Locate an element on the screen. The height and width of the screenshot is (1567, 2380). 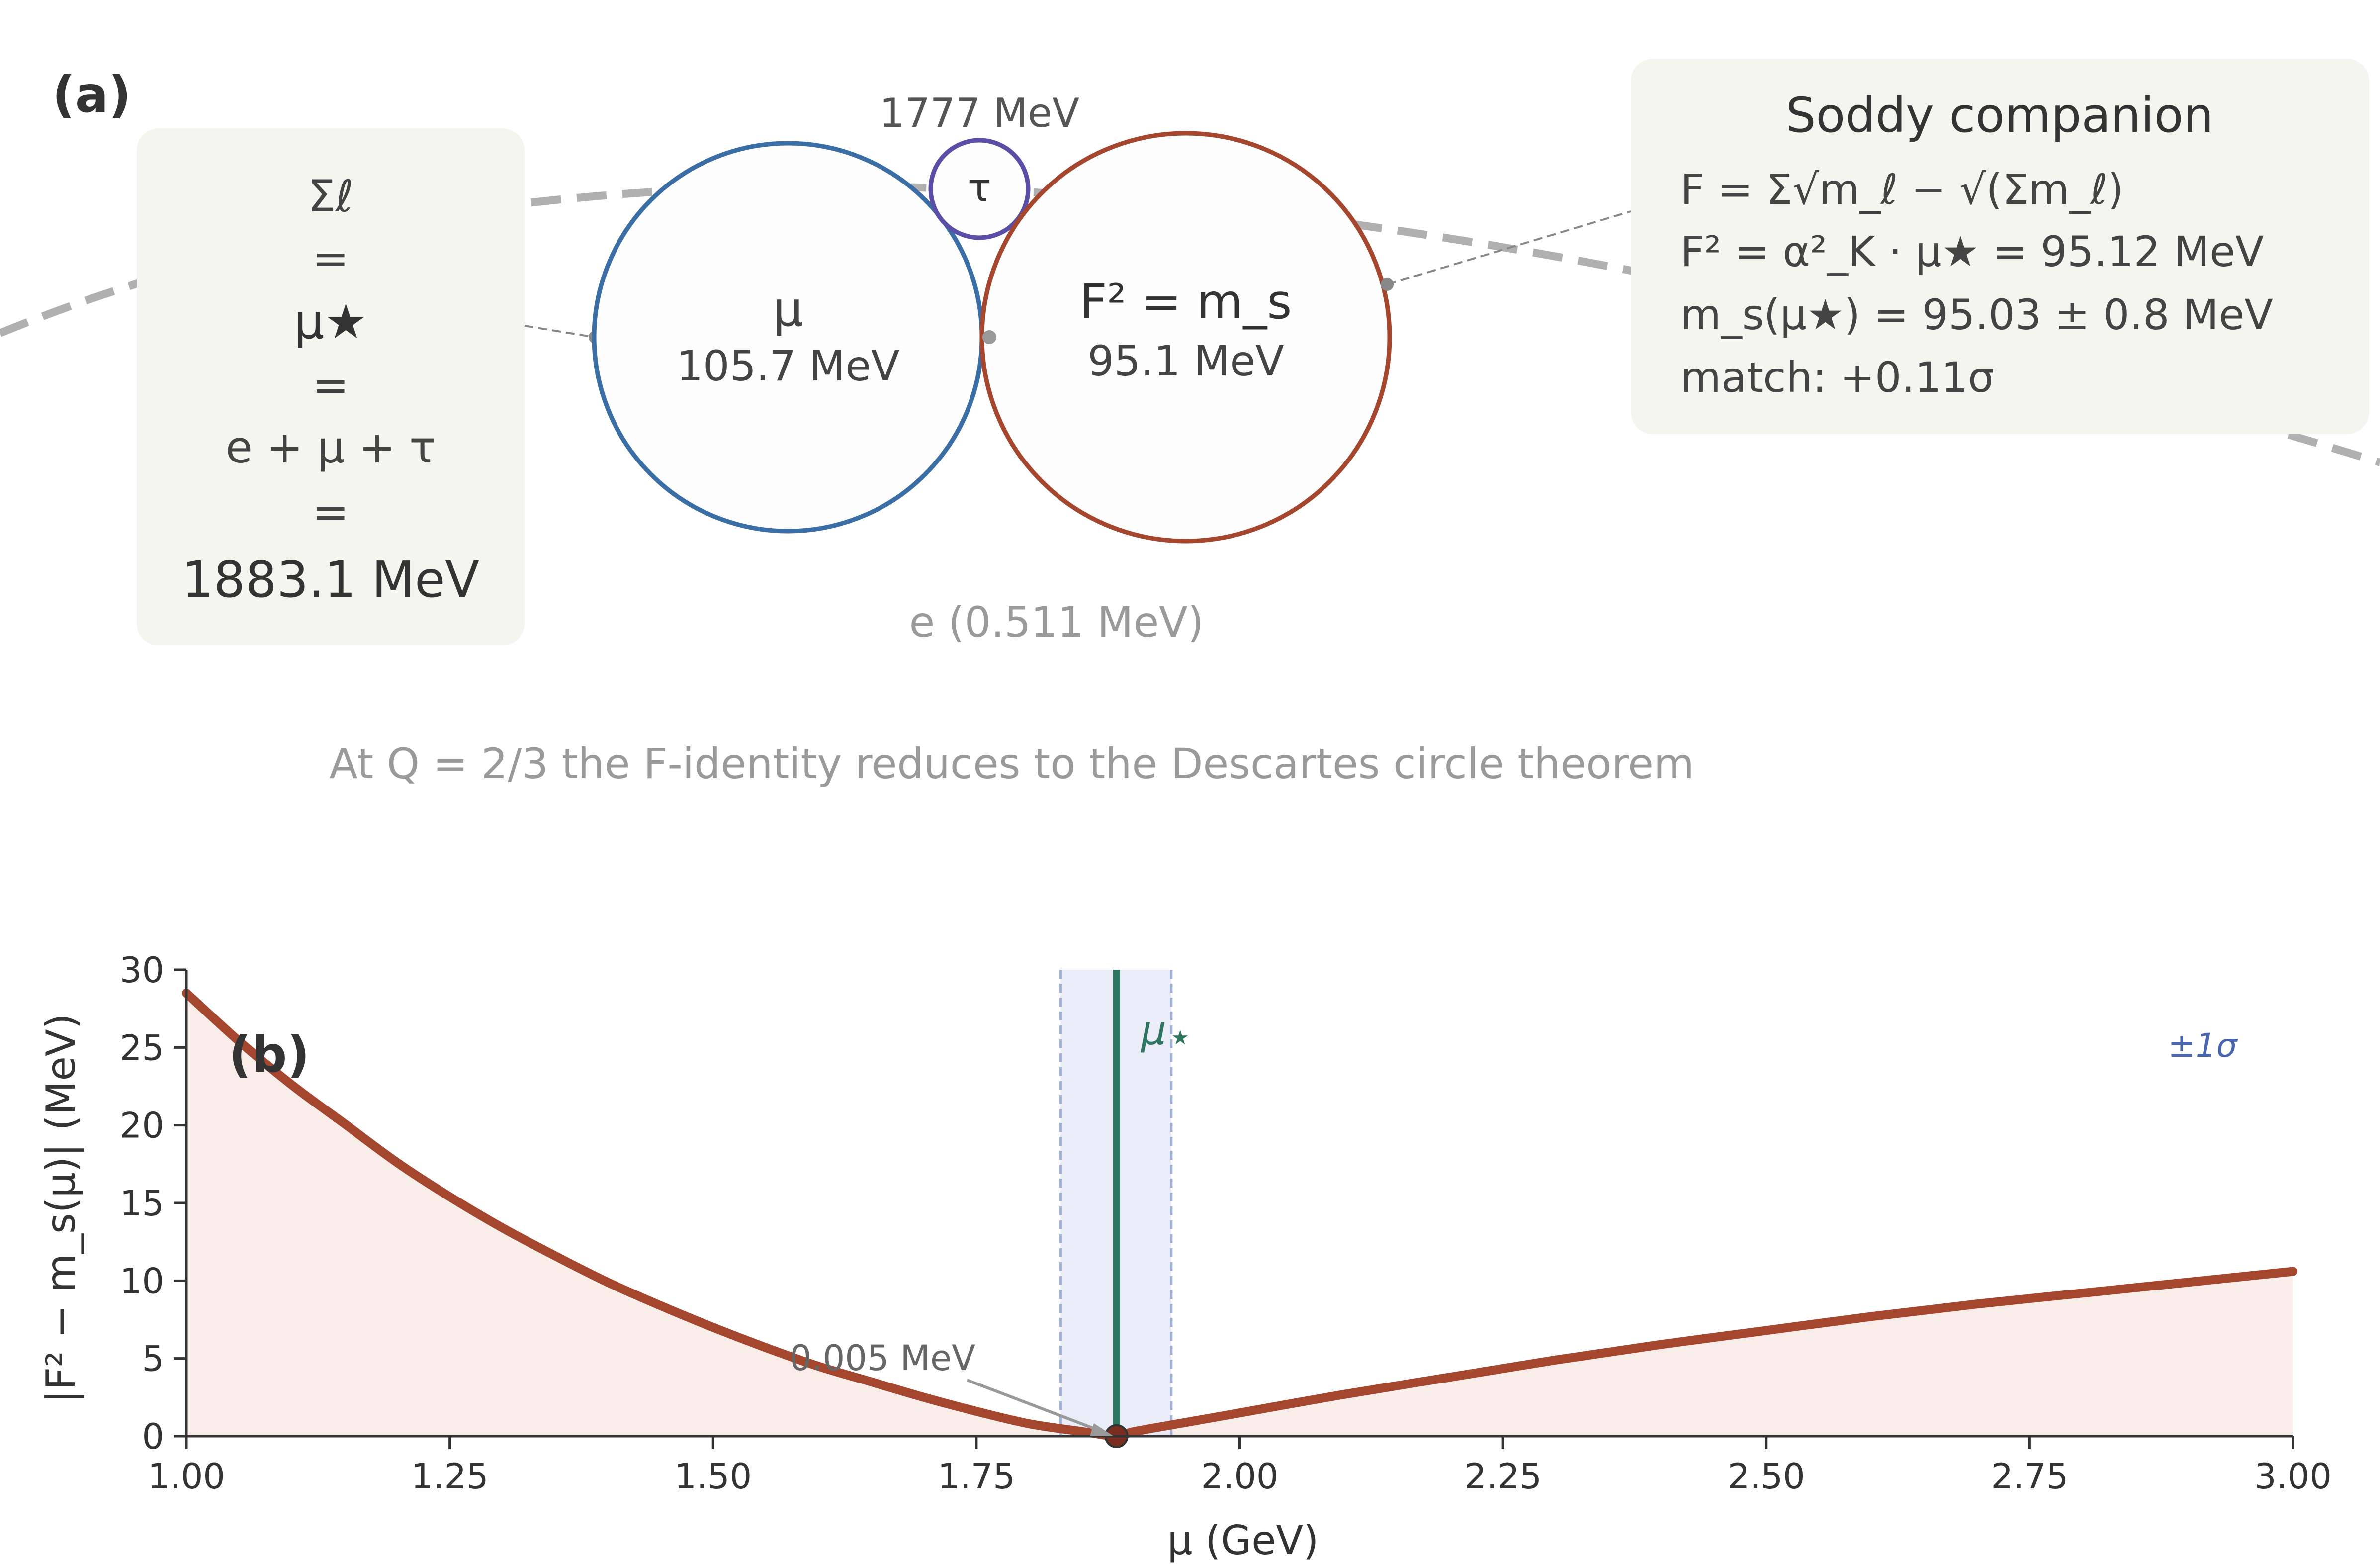
x-tick-label-5: 2.25 is located at coordinates (1503, 1476).